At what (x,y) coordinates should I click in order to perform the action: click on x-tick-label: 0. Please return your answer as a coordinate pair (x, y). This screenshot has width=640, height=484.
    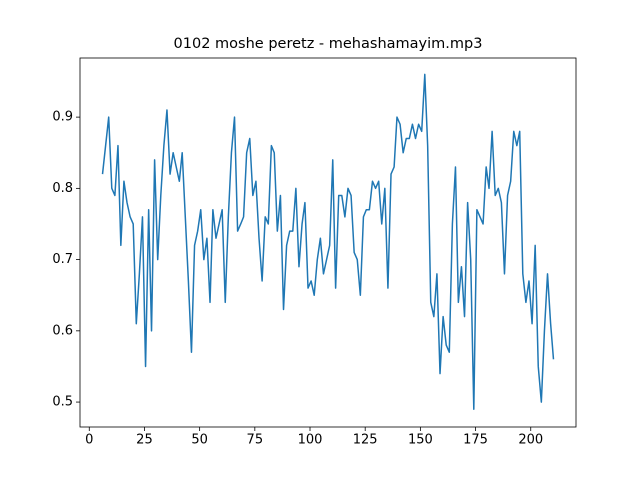
    Looking at the image, I should click on (89, 440).